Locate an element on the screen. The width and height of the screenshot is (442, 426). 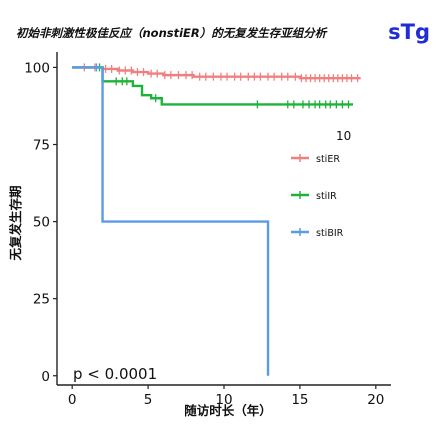
x-tick-label: 15 is located at coordinates (299, 400).